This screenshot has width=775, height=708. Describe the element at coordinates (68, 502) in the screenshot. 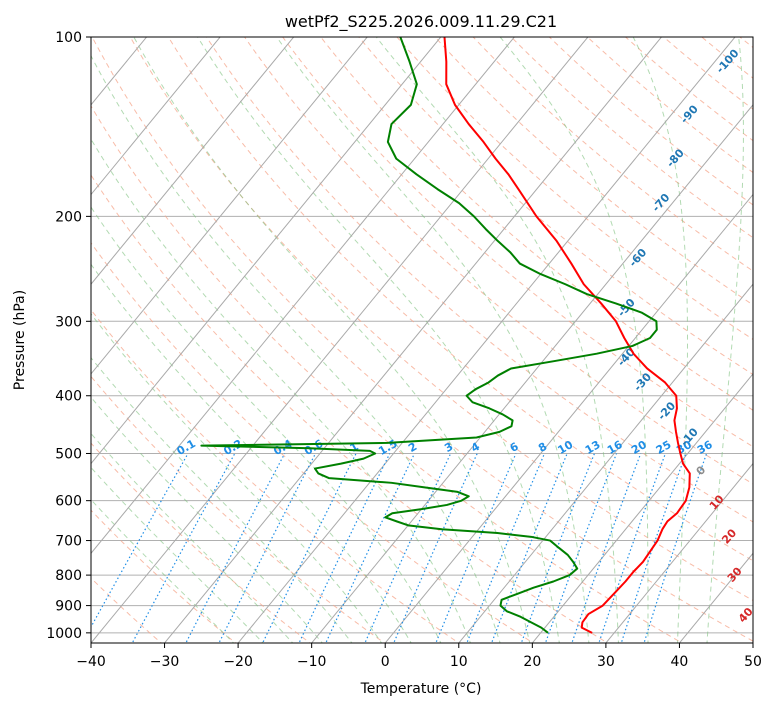

I see `y-tick-label: 600` at that location.